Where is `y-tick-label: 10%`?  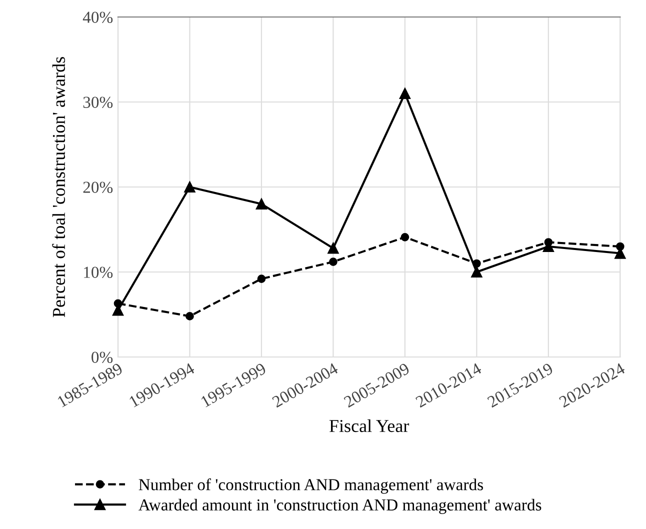
y-tick-label: 10% is located at coordinates (98, 272).